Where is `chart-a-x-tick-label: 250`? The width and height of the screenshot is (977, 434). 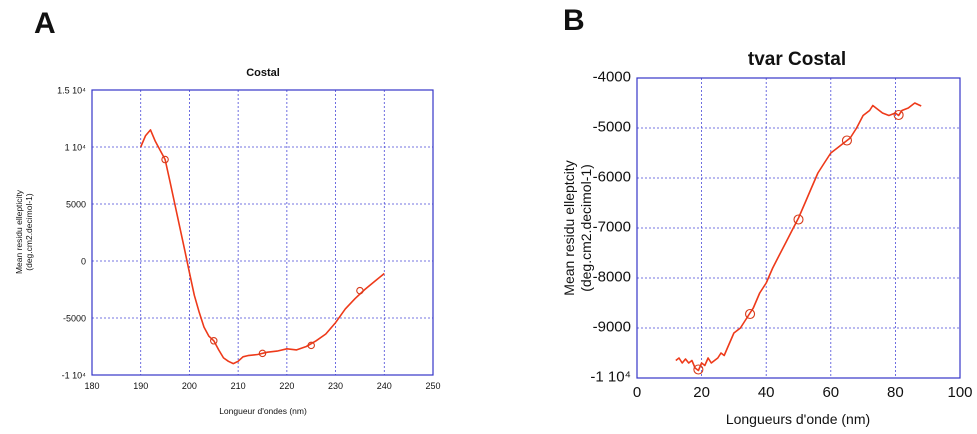 chart-a-x-tick-label: 250 is located at coordinates (432, 386).